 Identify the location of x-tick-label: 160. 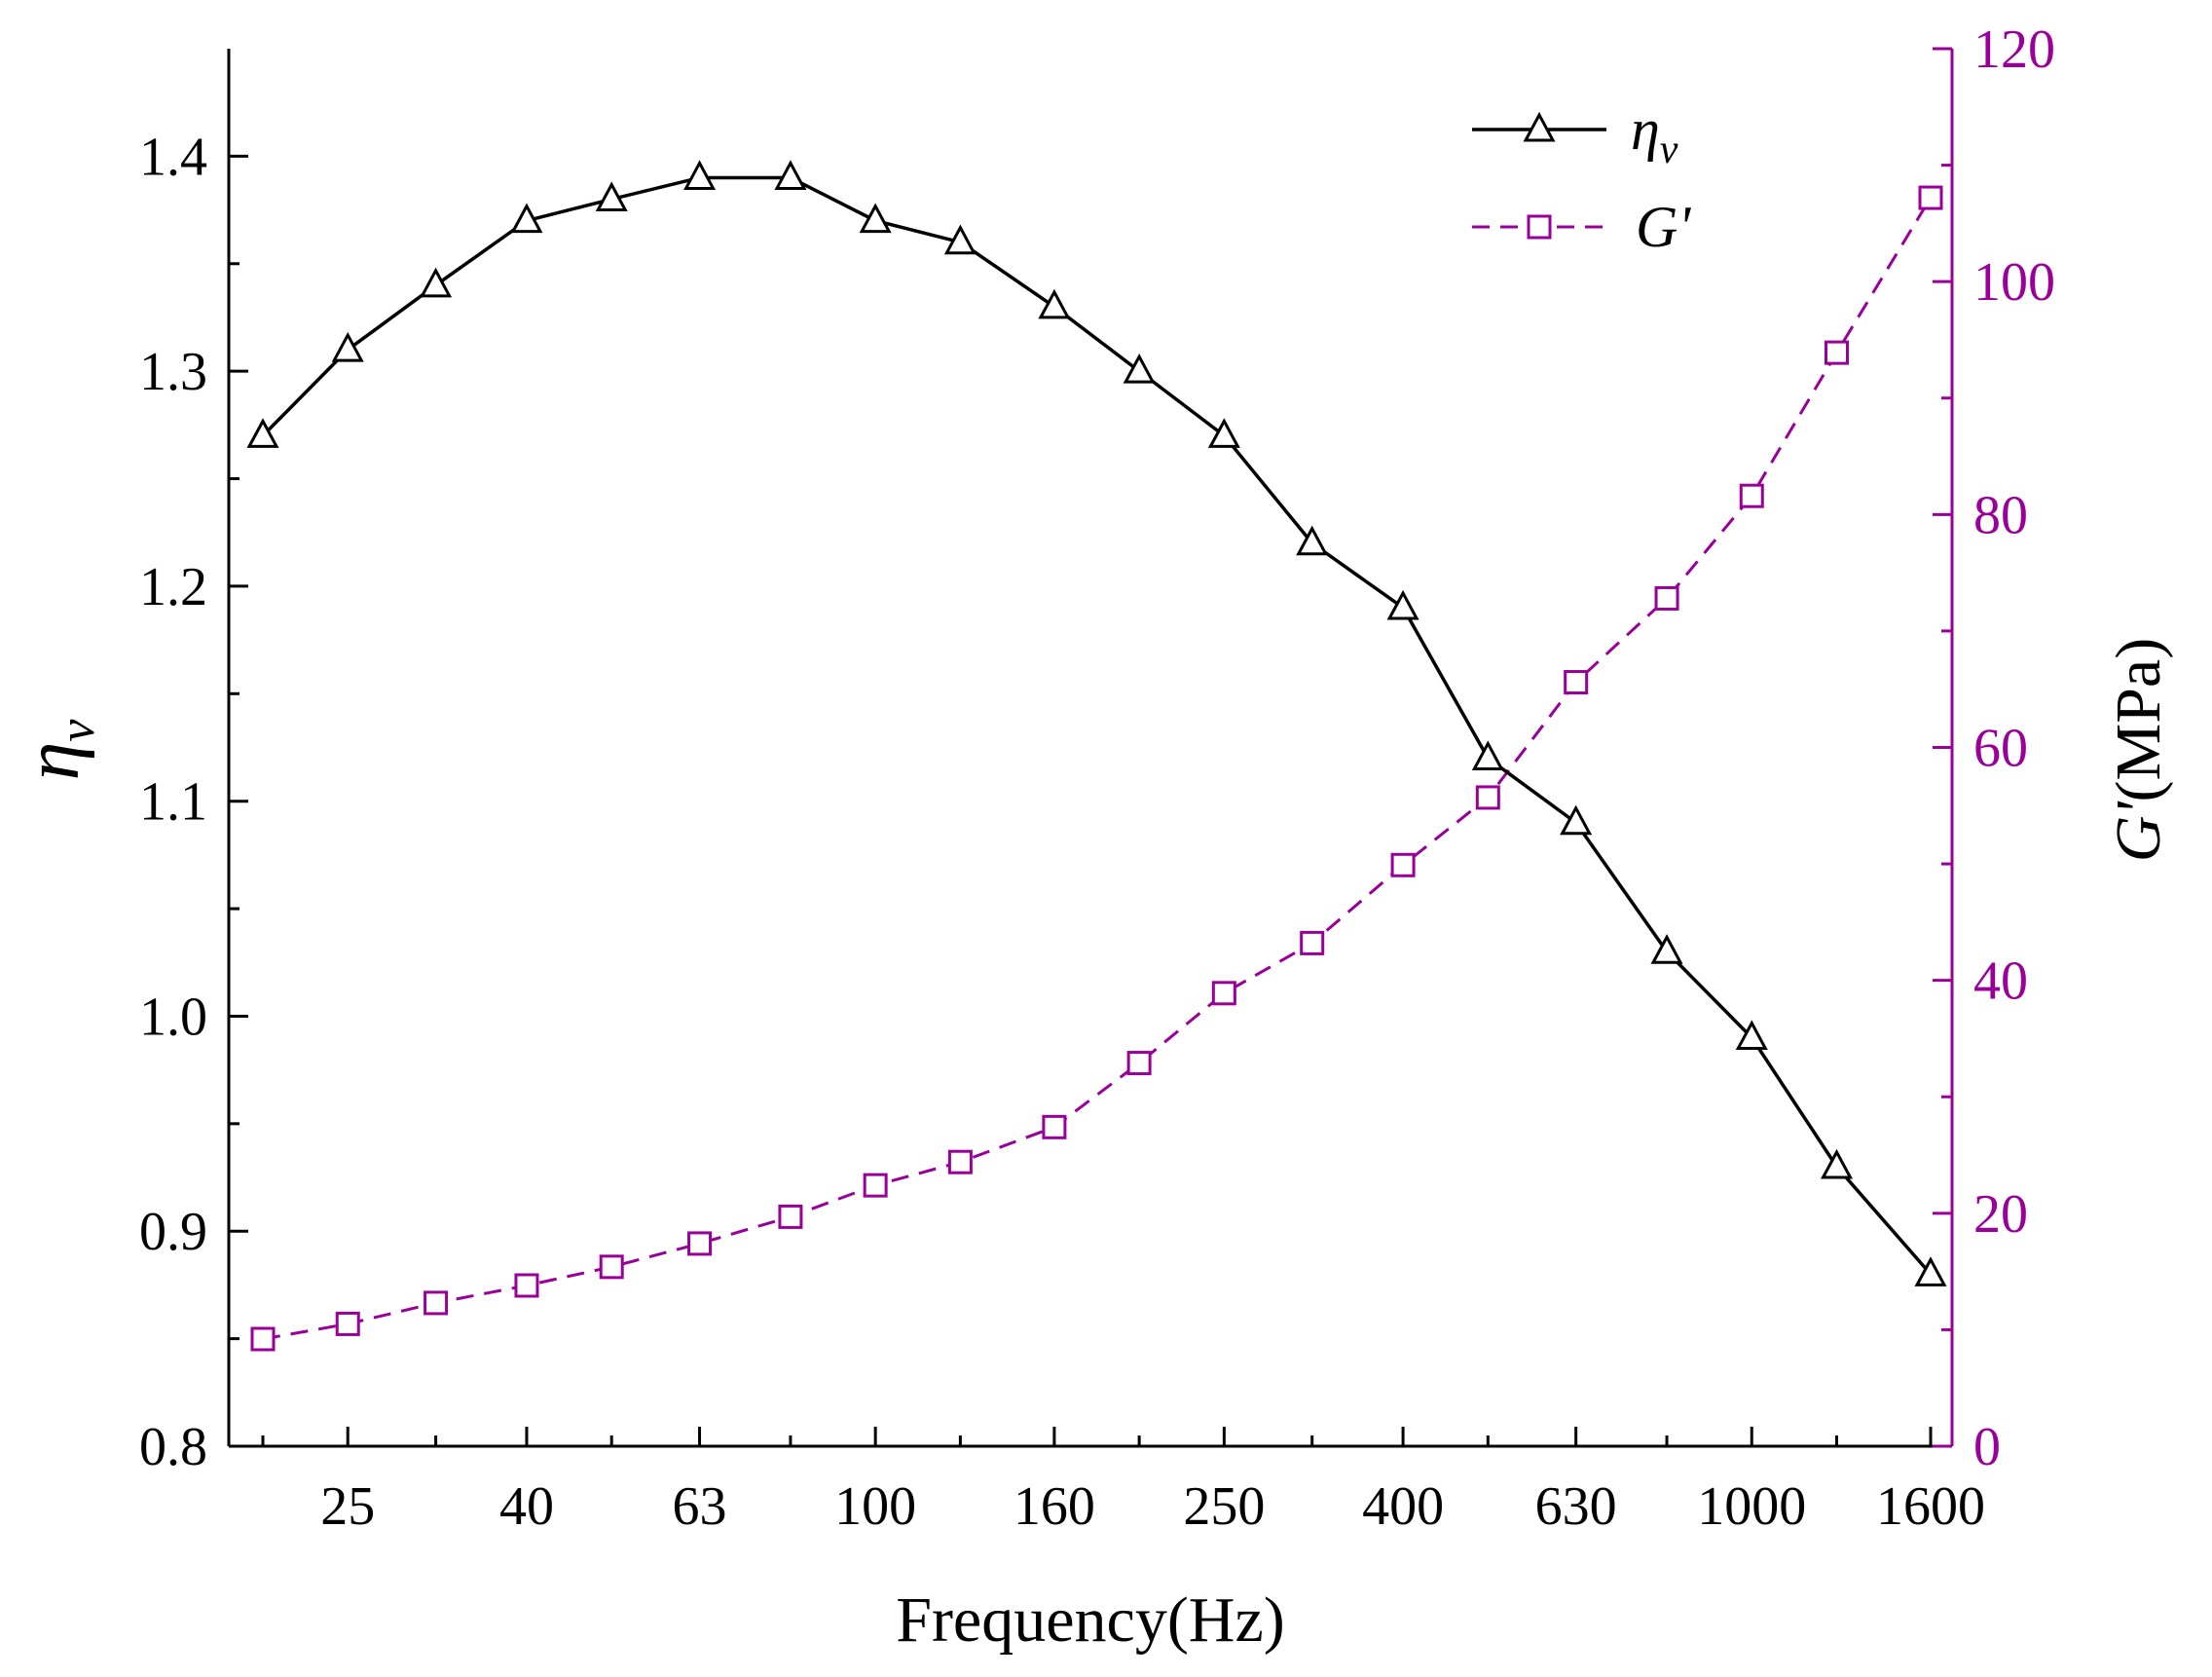
(1054, 1506).